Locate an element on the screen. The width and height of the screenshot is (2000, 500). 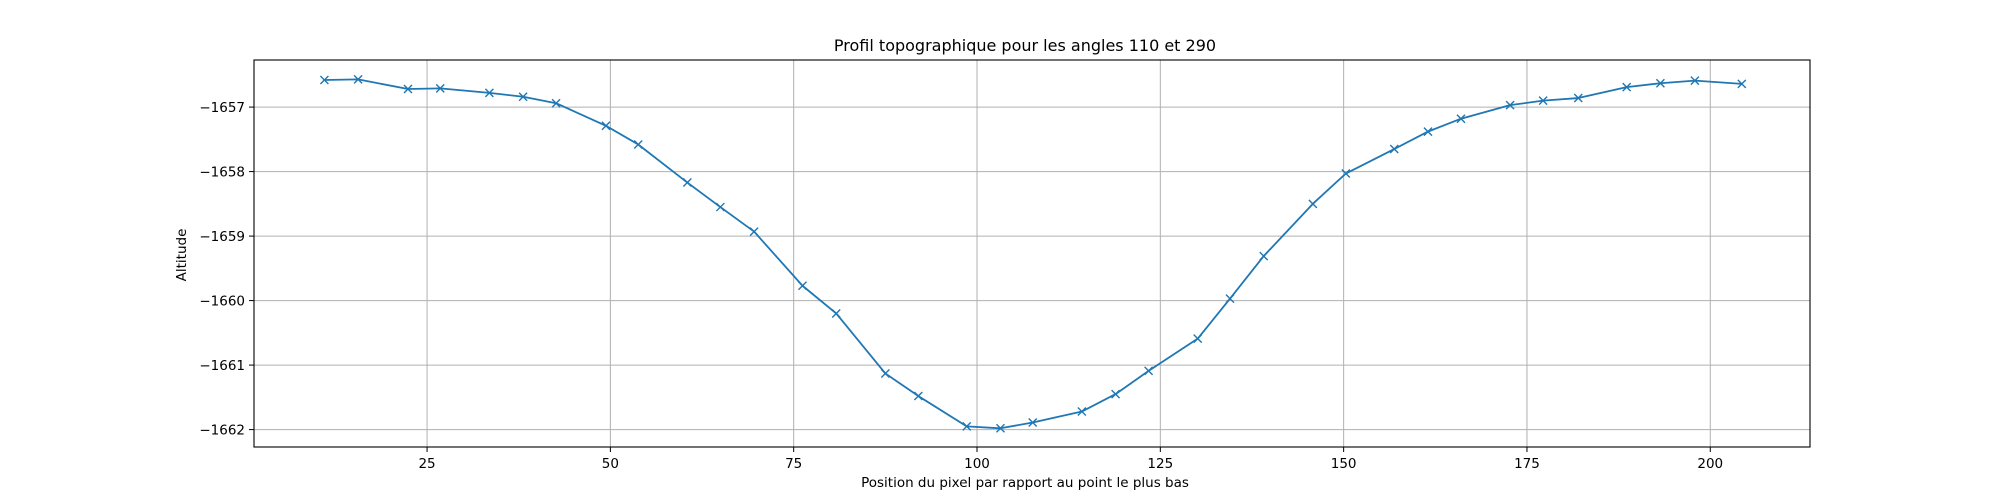
y-tick-label: −1662 is located at coordinates (222, 431).